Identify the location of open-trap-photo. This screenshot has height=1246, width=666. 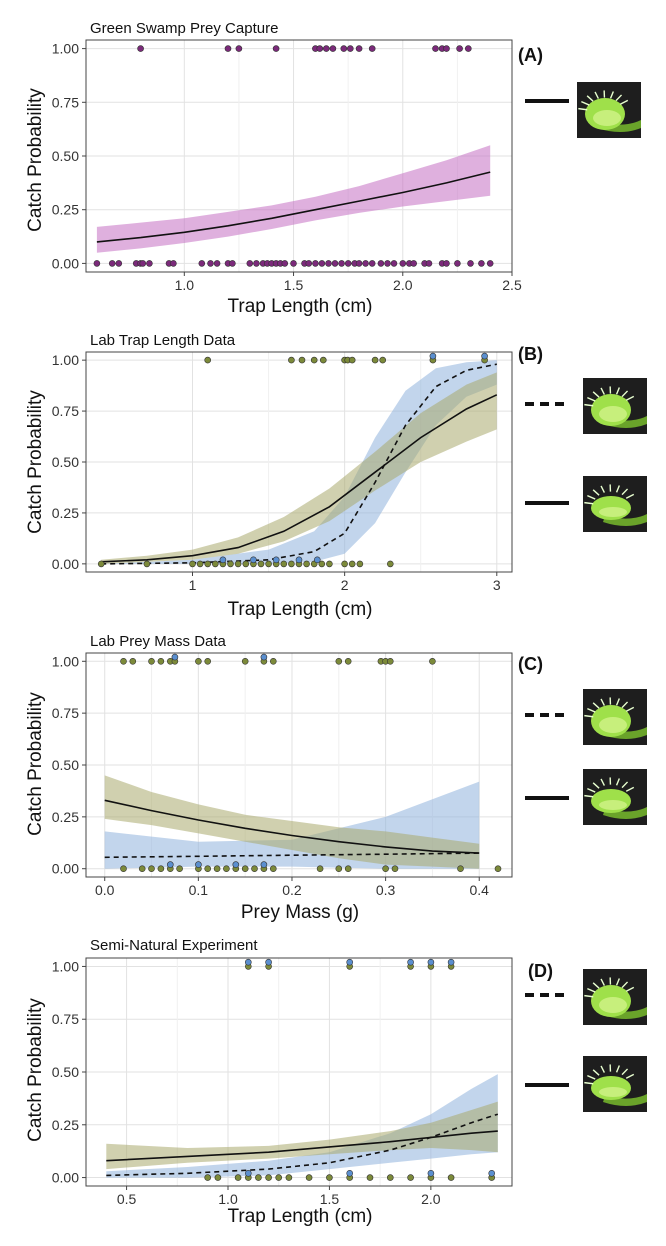
(615, 997).